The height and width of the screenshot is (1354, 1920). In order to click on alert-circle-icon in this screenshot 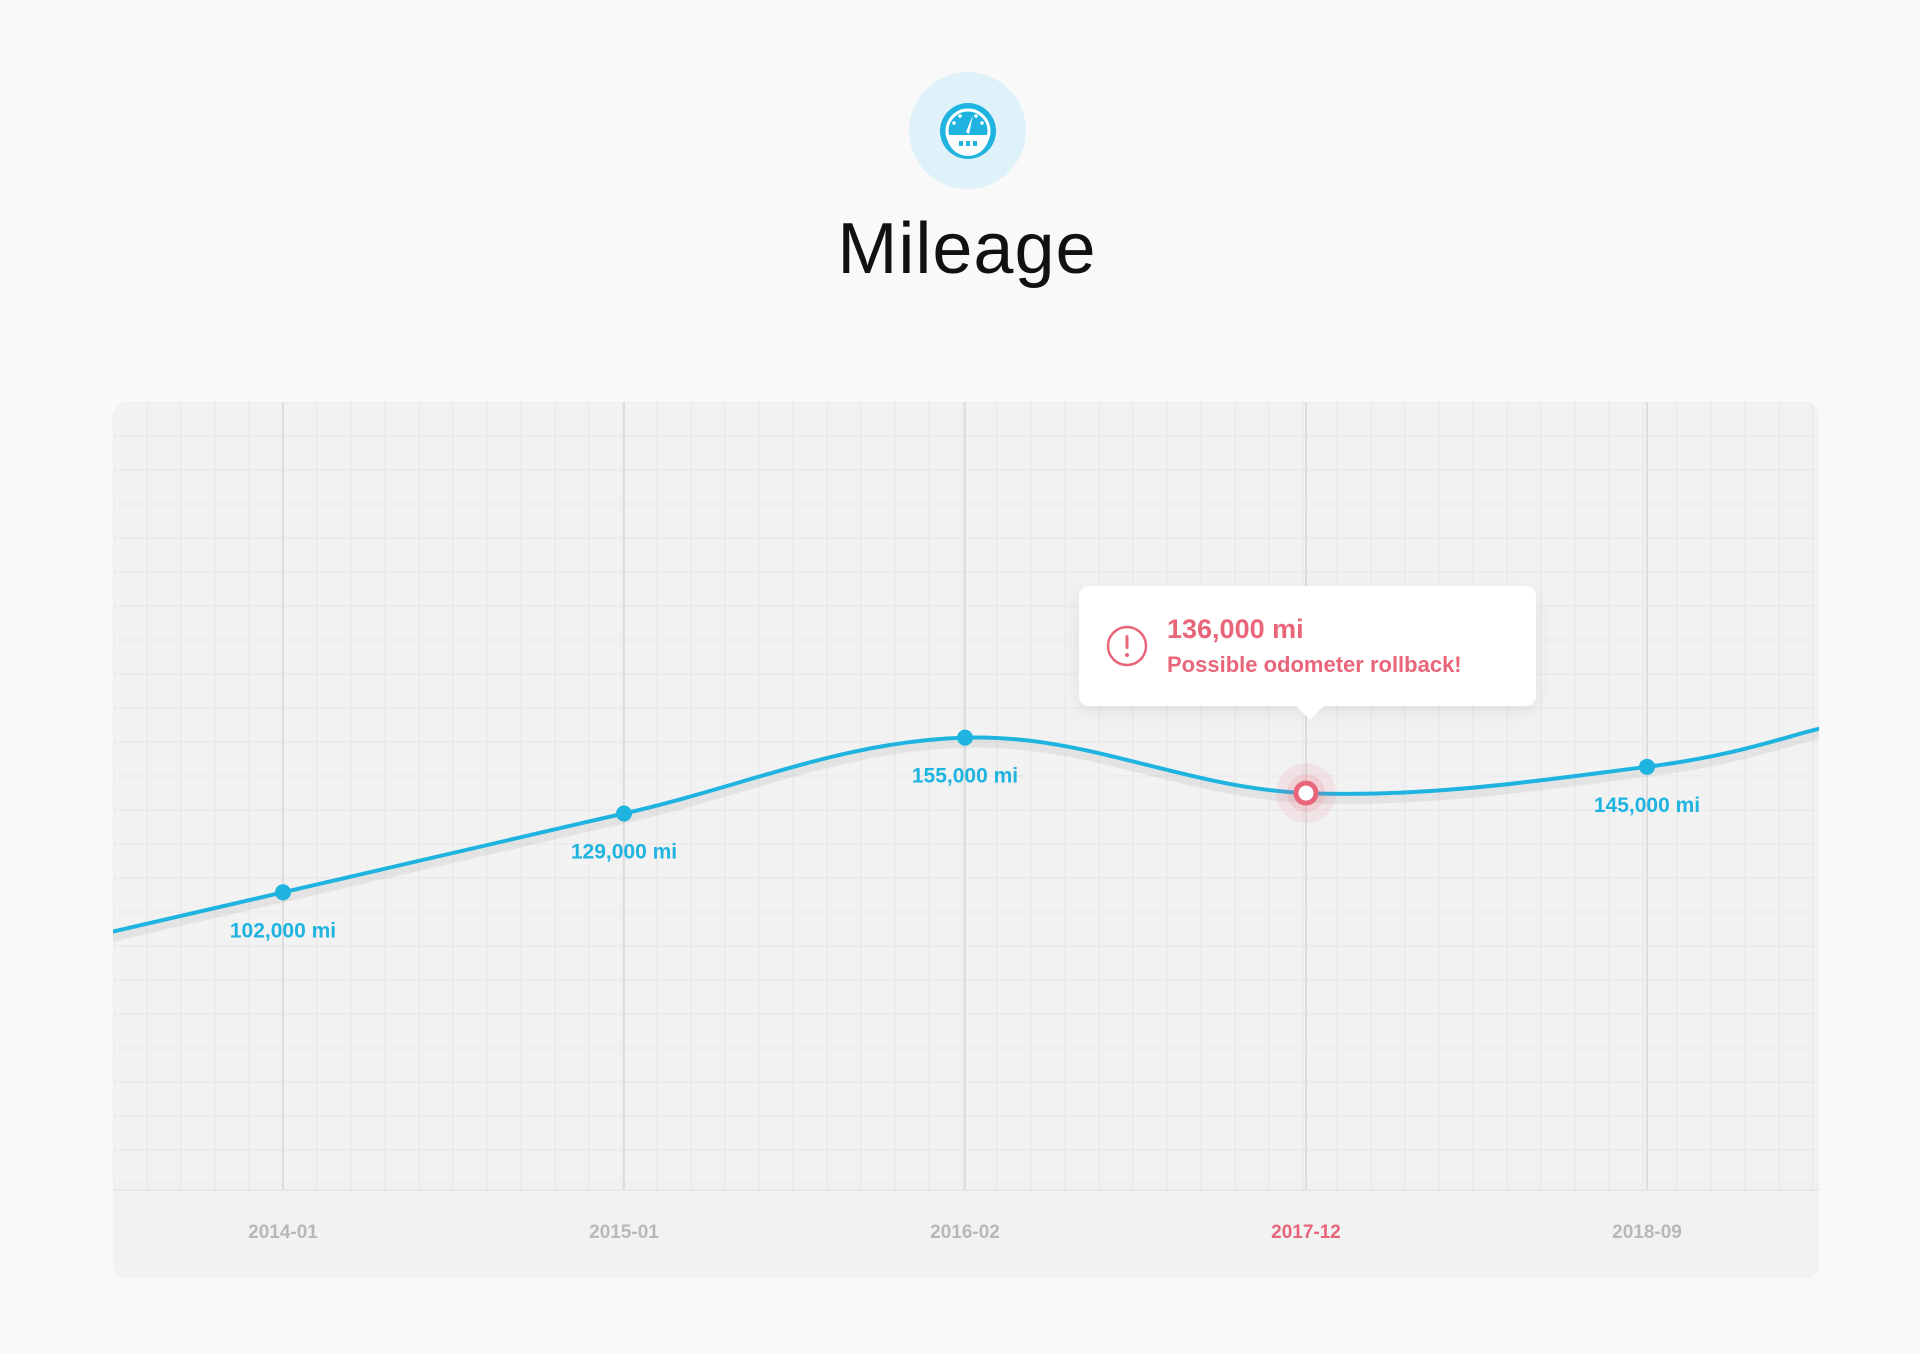, I will do `click(1127, 646)`.